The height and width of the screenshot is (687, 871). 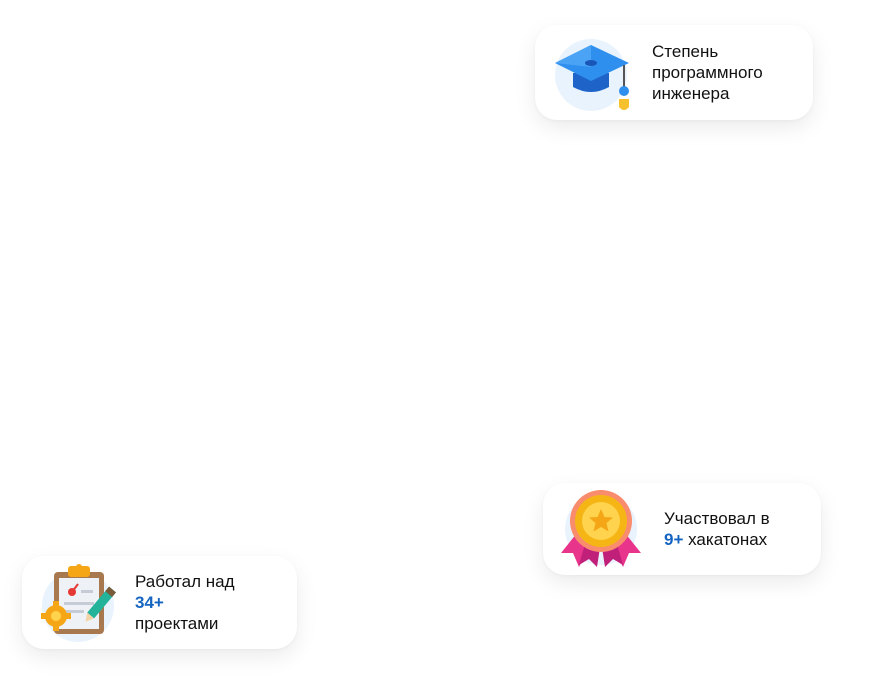 I want to click on hackathons-text: Участвовал в 9+ хакатонах, so click(x=717, y=529).